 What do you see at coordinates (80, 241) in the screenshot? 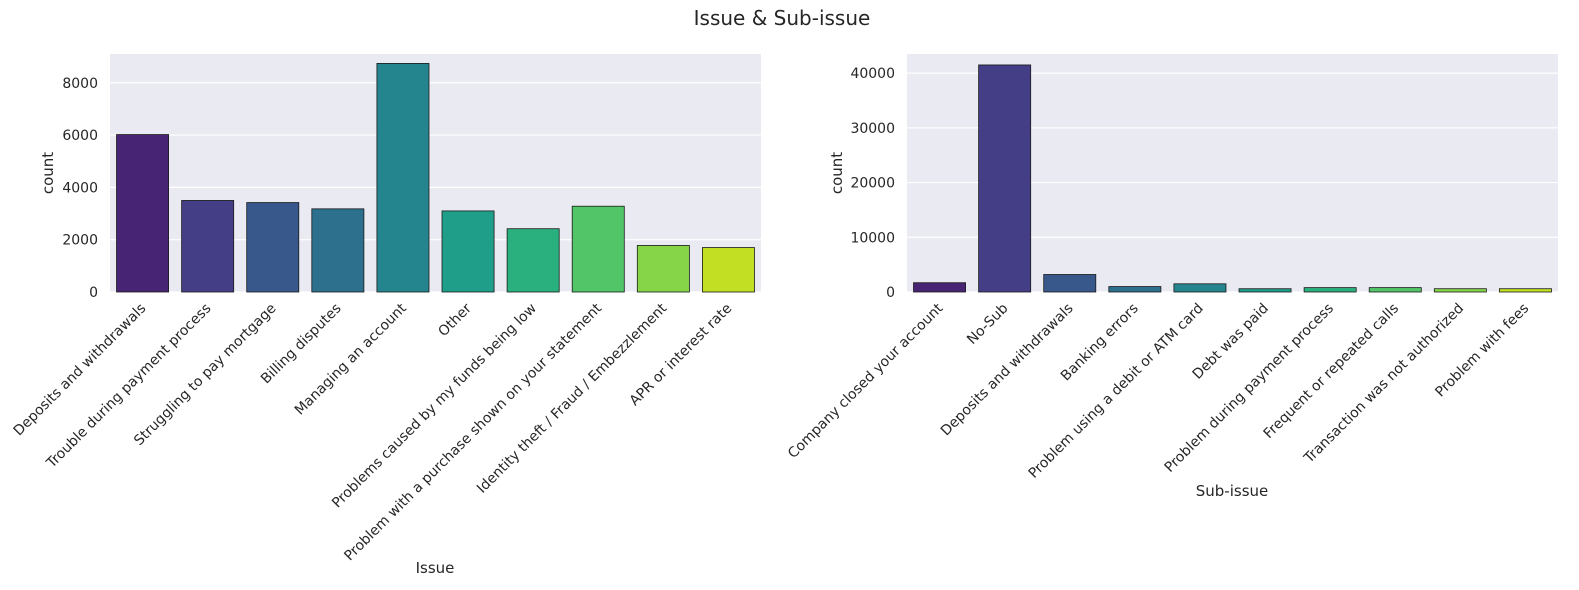
I see `issue-y-tick-label: 2000` at bounding box center [80, 241].